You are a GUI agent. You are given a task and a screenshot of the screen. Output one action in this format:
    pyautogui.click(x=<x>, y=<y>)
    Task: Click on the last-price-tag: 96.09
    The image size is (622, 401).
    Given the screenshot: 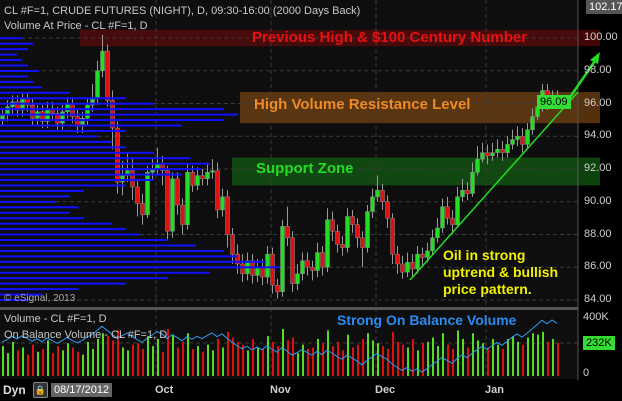 What is the action you would take?
    pyautogui.click(x=554, y=102)
    